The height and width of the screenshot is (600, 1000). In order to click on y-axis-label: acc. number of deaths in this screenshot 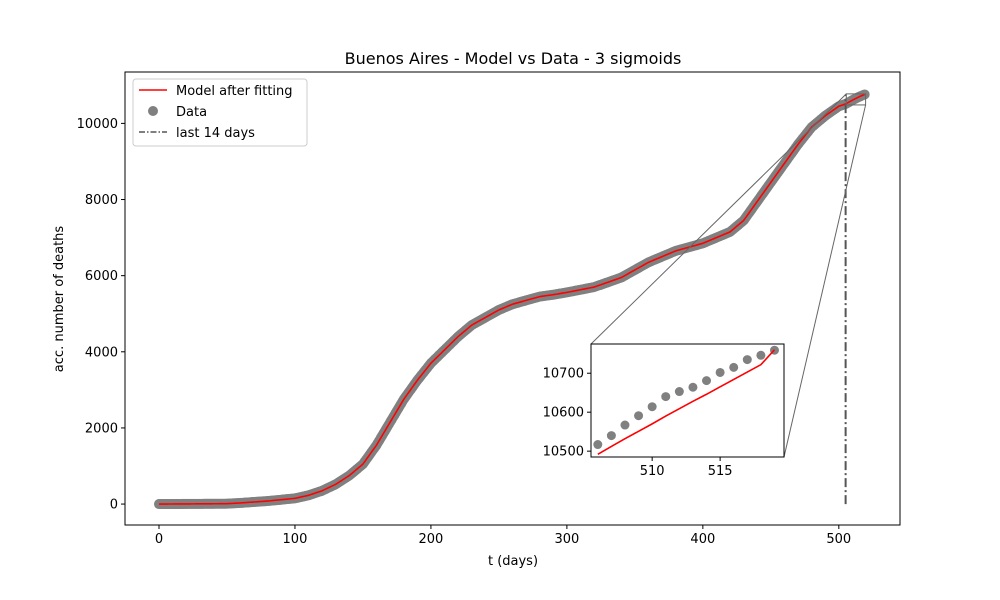, I will do `click(59, 299)`.